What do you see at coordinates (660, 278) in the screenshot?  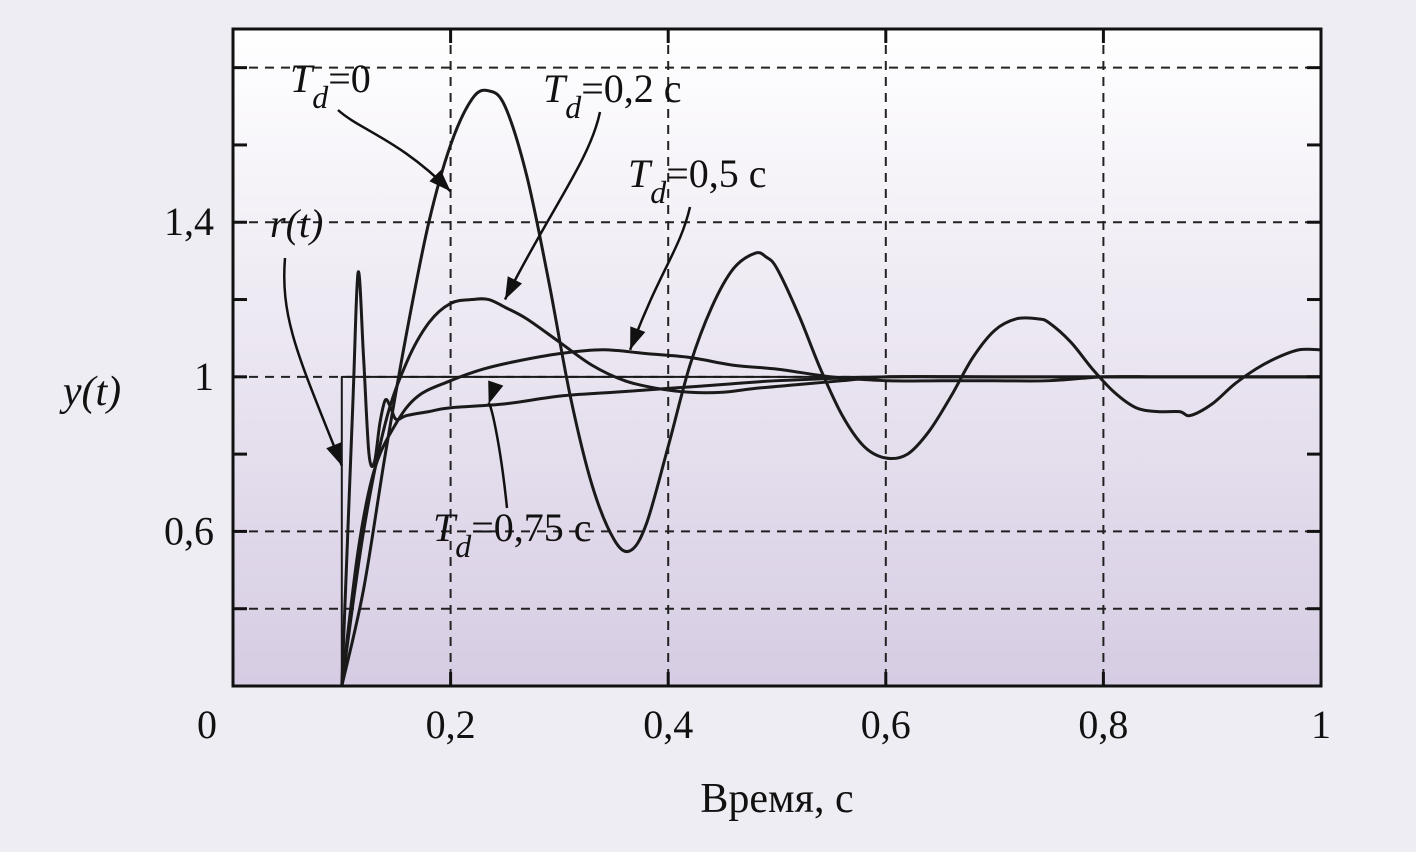 I see `annotation-t-d-0-5-с-arrow` at bounding box center [660, 278].